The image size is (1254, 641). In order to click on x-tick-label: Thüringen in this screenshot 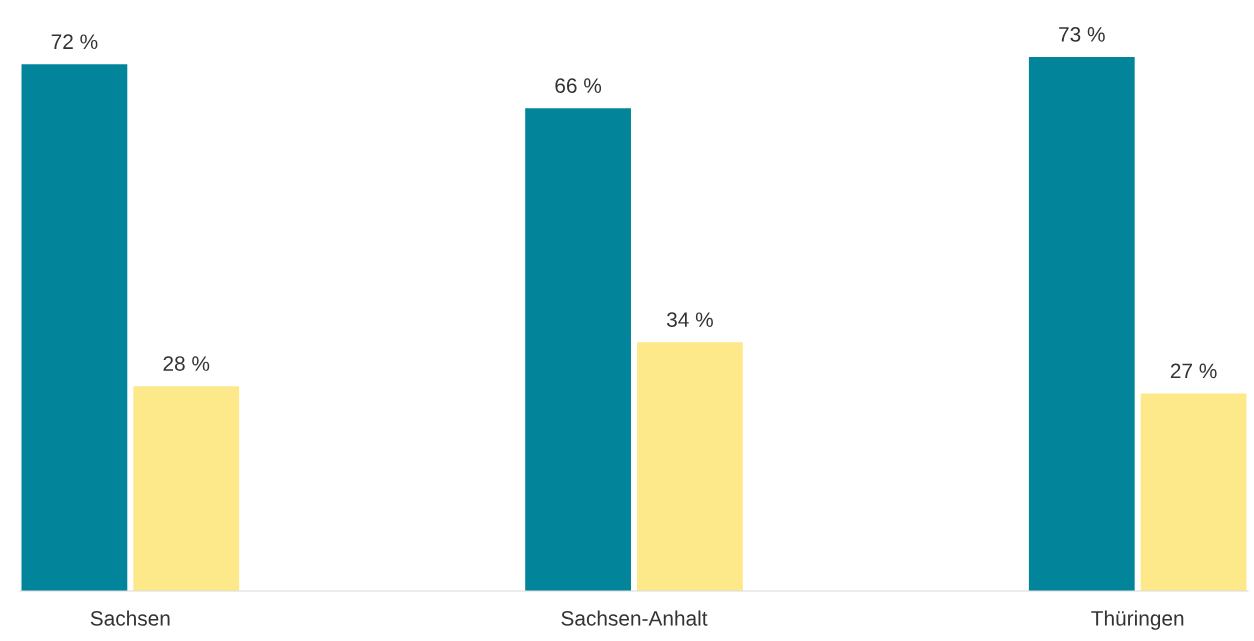, I will do `click(1137, 620)`.